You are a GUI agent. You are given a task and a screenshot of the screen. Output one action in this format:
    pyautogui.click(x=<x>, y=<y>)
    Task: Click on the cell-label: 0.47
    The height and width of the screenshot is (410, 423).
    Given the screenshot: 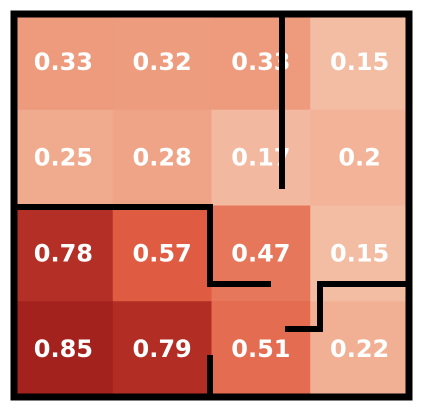 What is the action you would take?
    pyautogui.click(x=260, y=253)
    